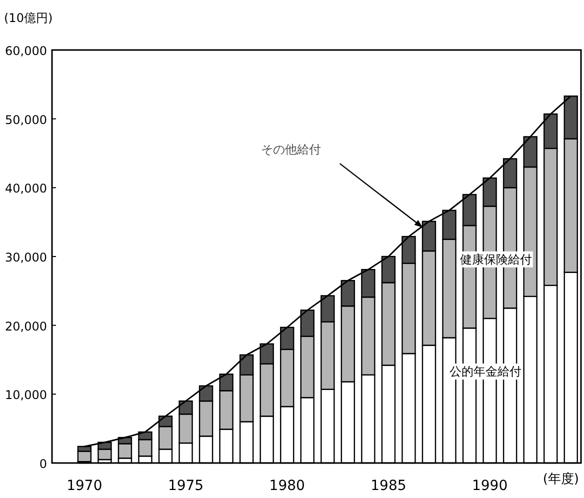  What do you see at coordinates (26, 189) in the screenshot?
I see `y-tick-label: 40,000` at bounding box center [26, 189].